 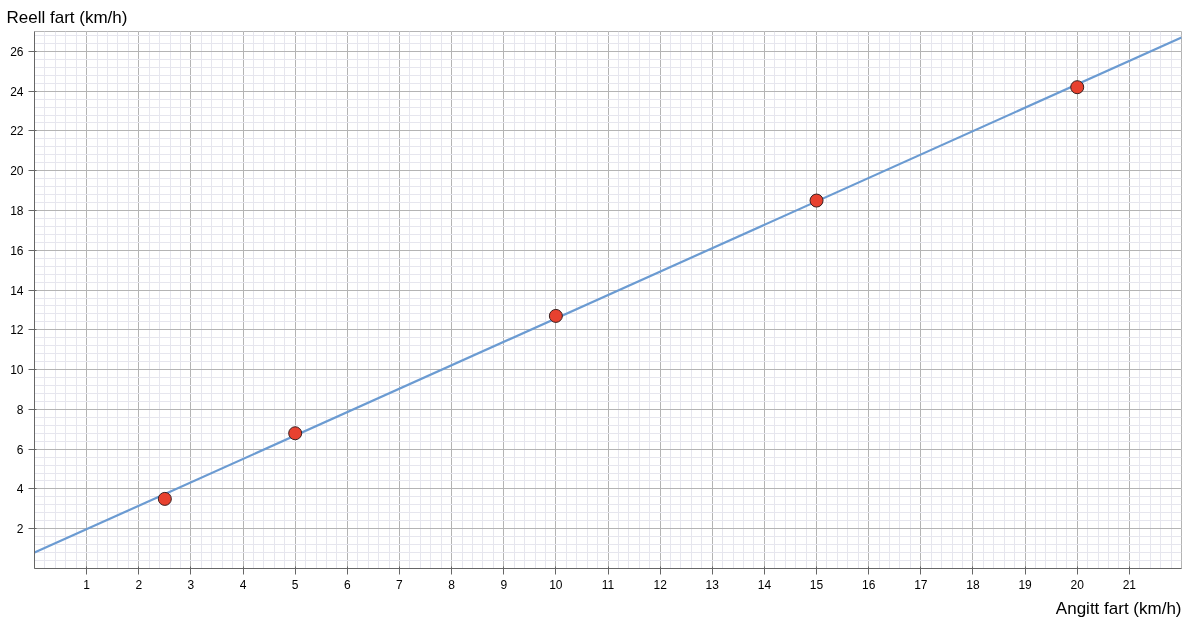 I want to click on x-tick-label: 4, so click(x=243, y=584).